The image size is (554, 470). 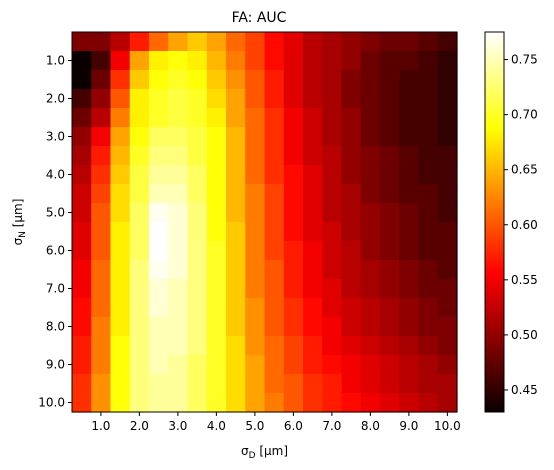 What do you see at coordinates (276, 422) in the screenshot?
I see `x-axis: 1.0 2.0 3.0 4.0 5.0 6.0 7.0 8.0 9.0 10.0` at bounding box center [276, 422].